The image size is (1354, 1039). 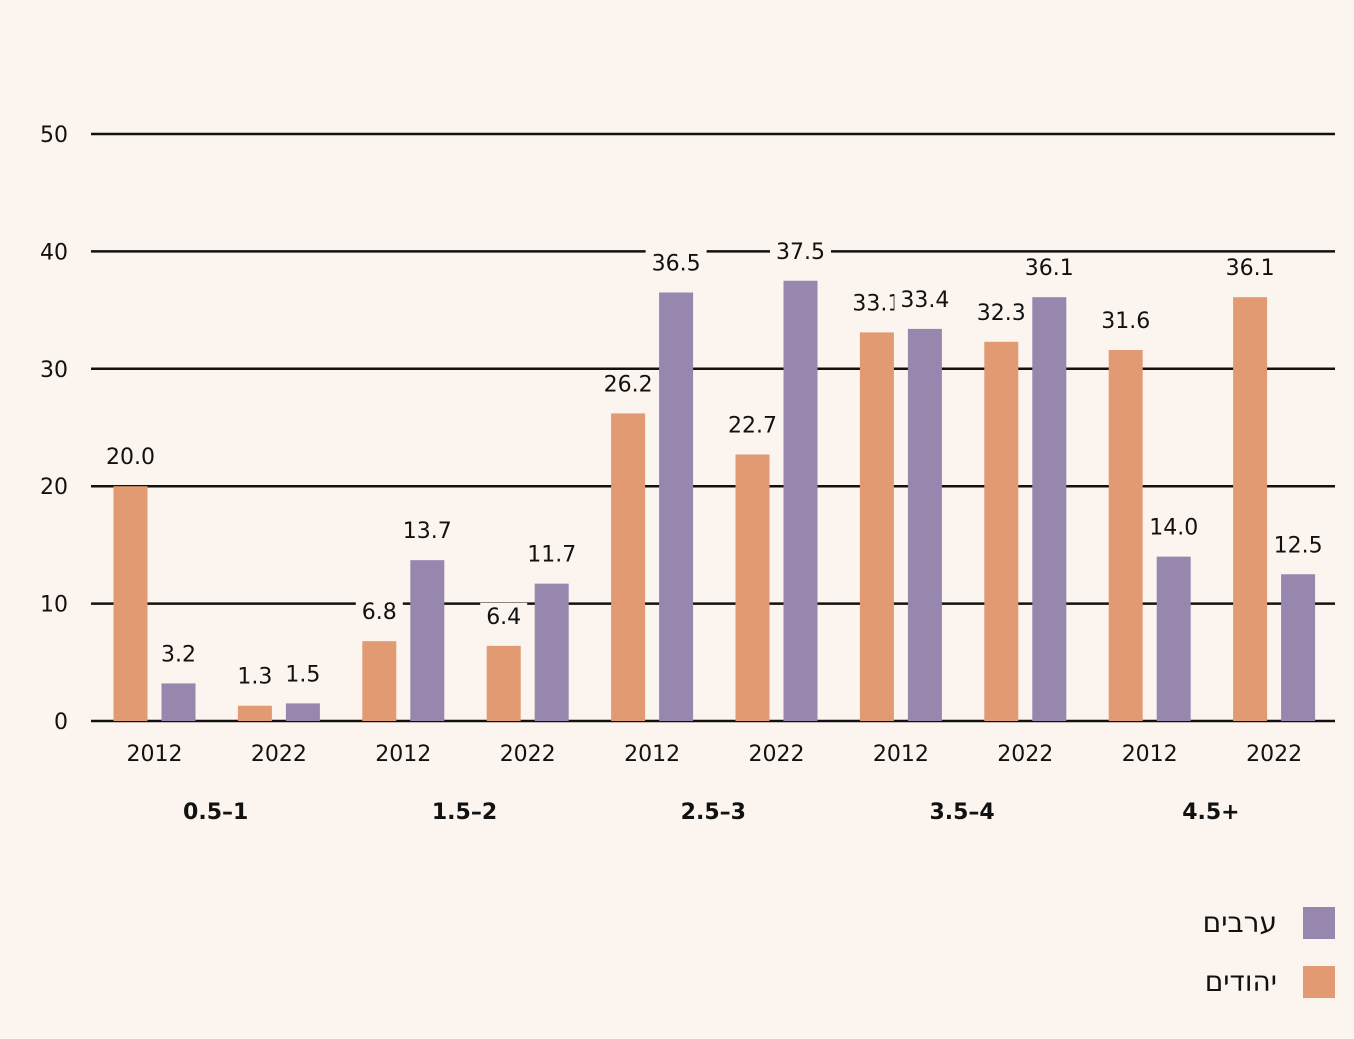 I want to click on y-tick-label: 10, so click(x=54, y=605).